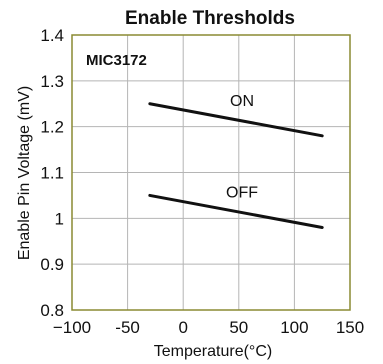  What do you see at coordinates (52, 310) in the screenshot?
I see `y-tick-label: 0.8` at bounding box center [52, 310].